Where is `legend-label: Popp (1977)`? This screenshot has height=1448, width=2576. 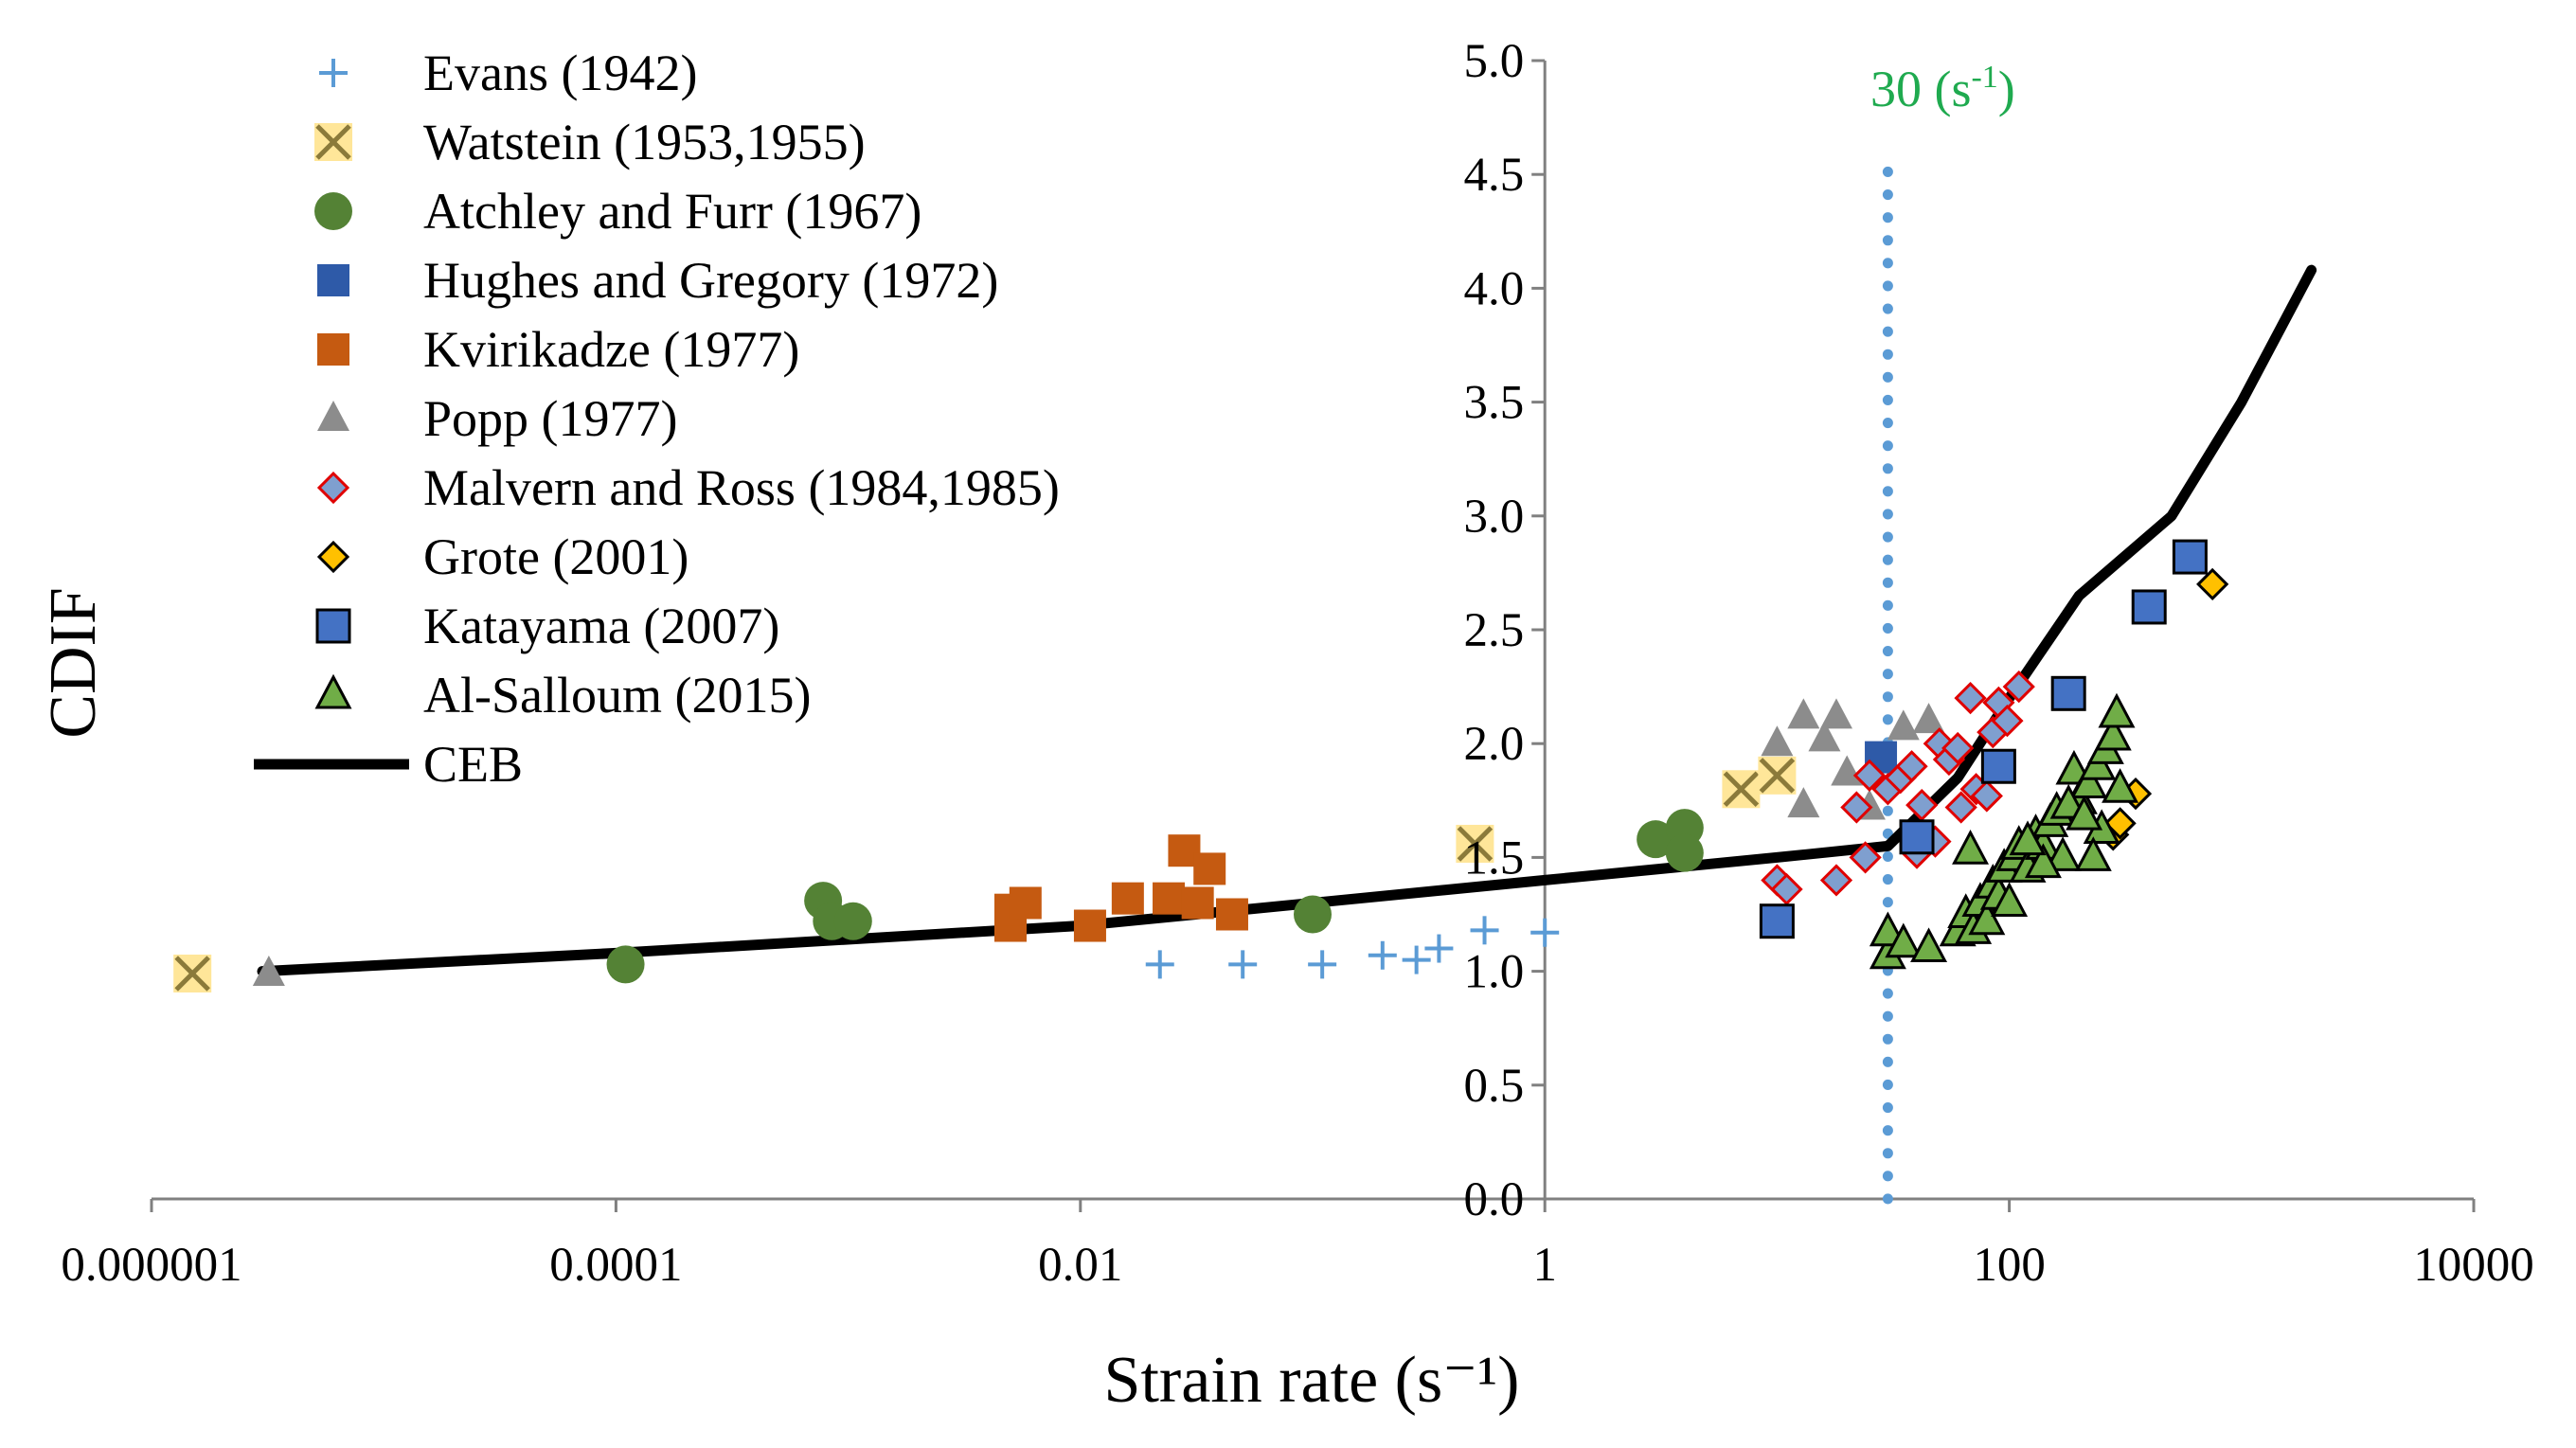
legend-label: Popp (1977) is located at coordinates (550, 418).